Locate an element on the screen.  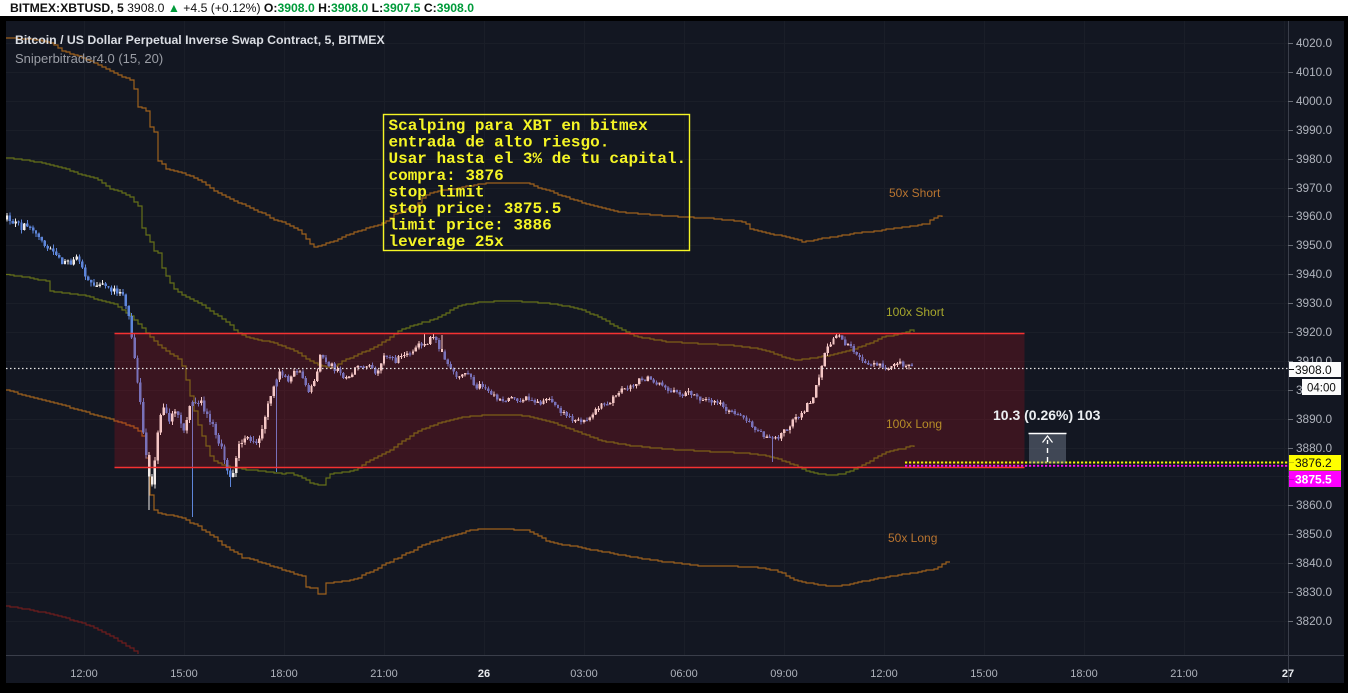
svg-text: limit price: 3886 is located at coordinates (470, 226).